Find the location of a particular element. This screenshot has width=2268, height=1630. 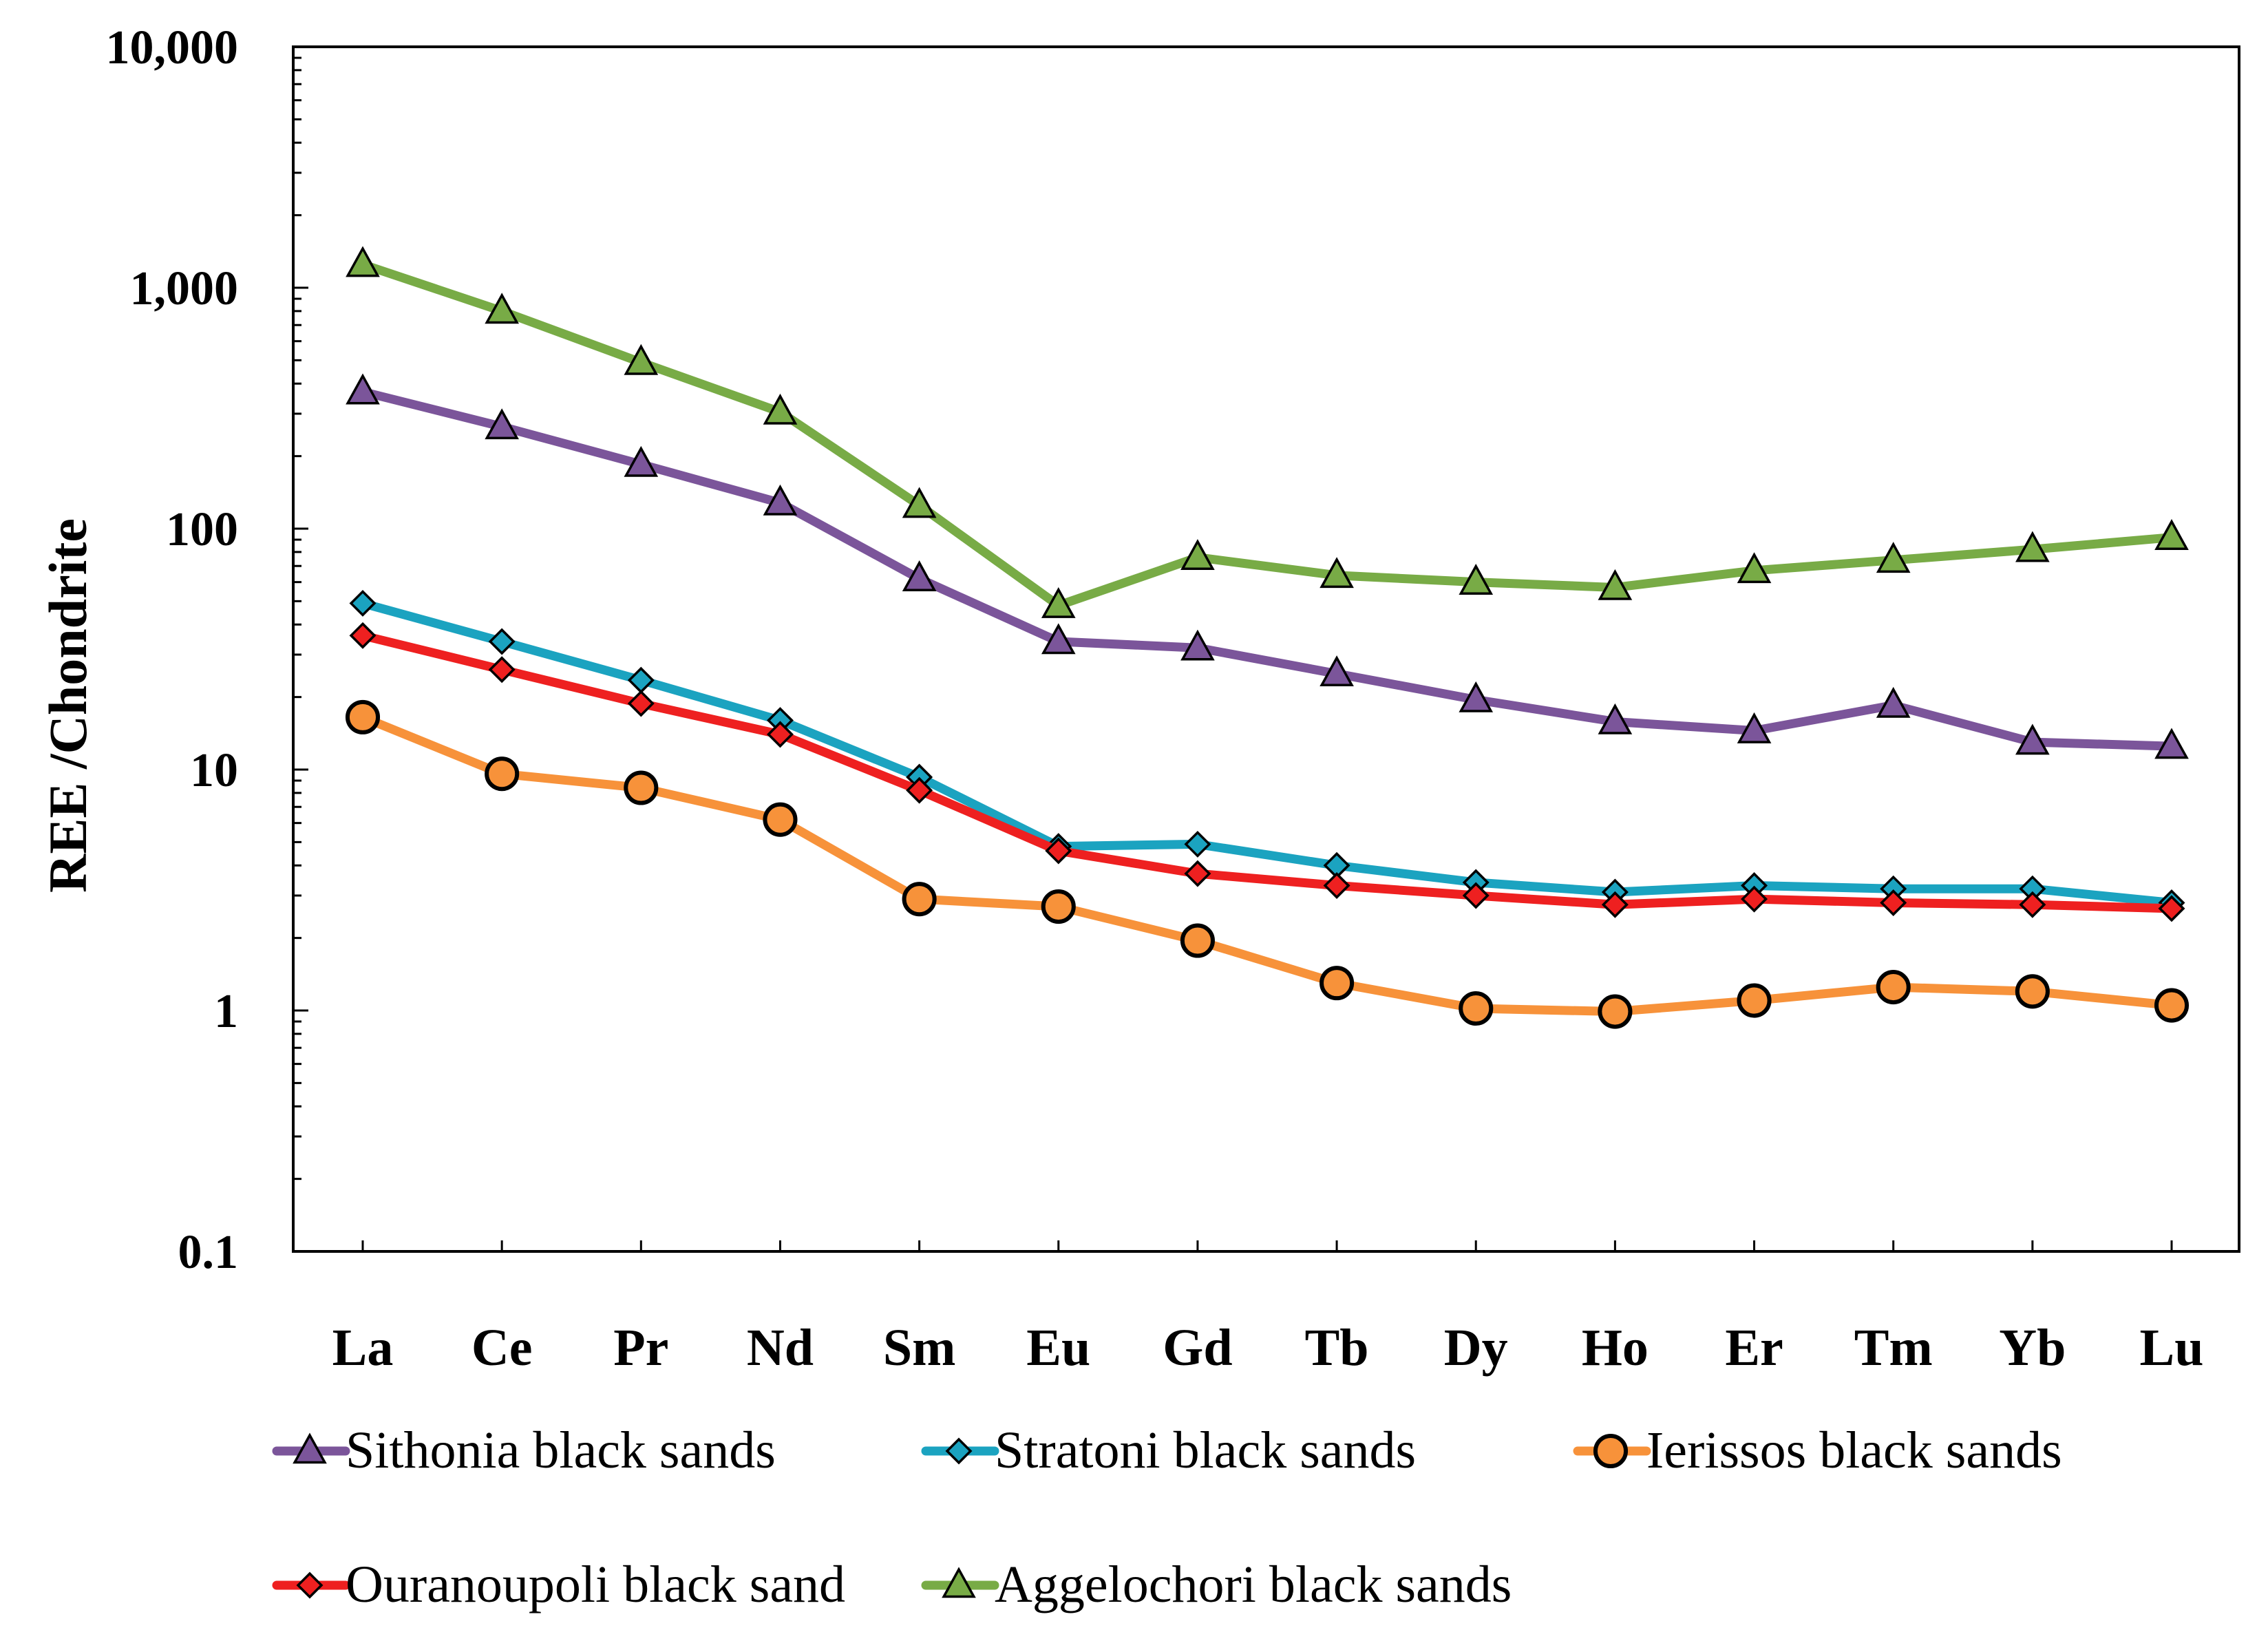

legend-item: Aggelochori black sands is located at coordinates (1216, 1584).